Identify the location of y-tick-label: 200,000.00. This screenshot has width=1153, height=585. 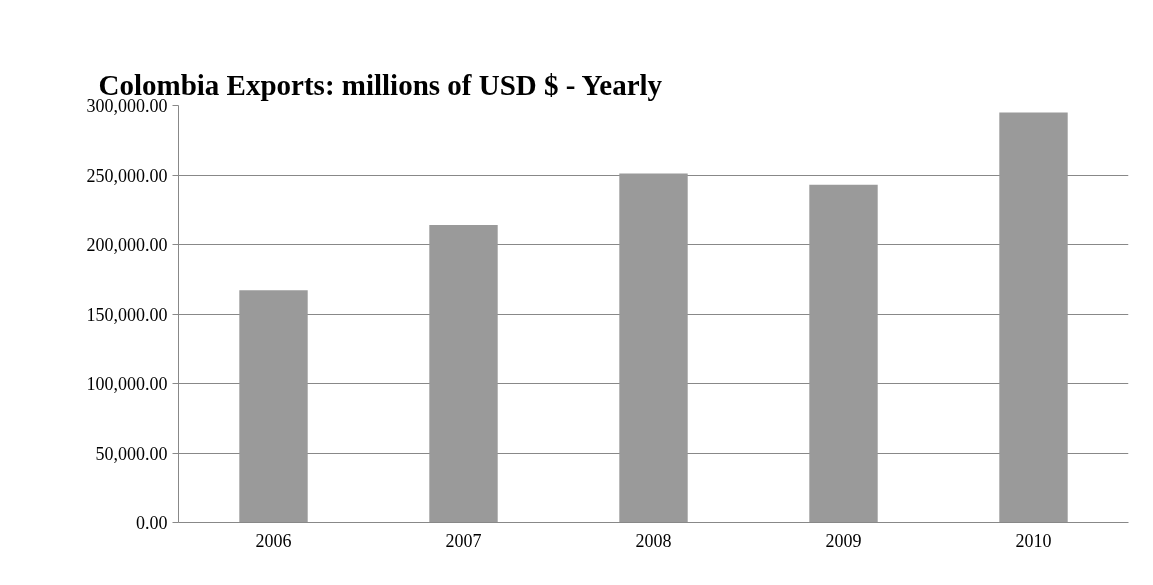
(127, 245).